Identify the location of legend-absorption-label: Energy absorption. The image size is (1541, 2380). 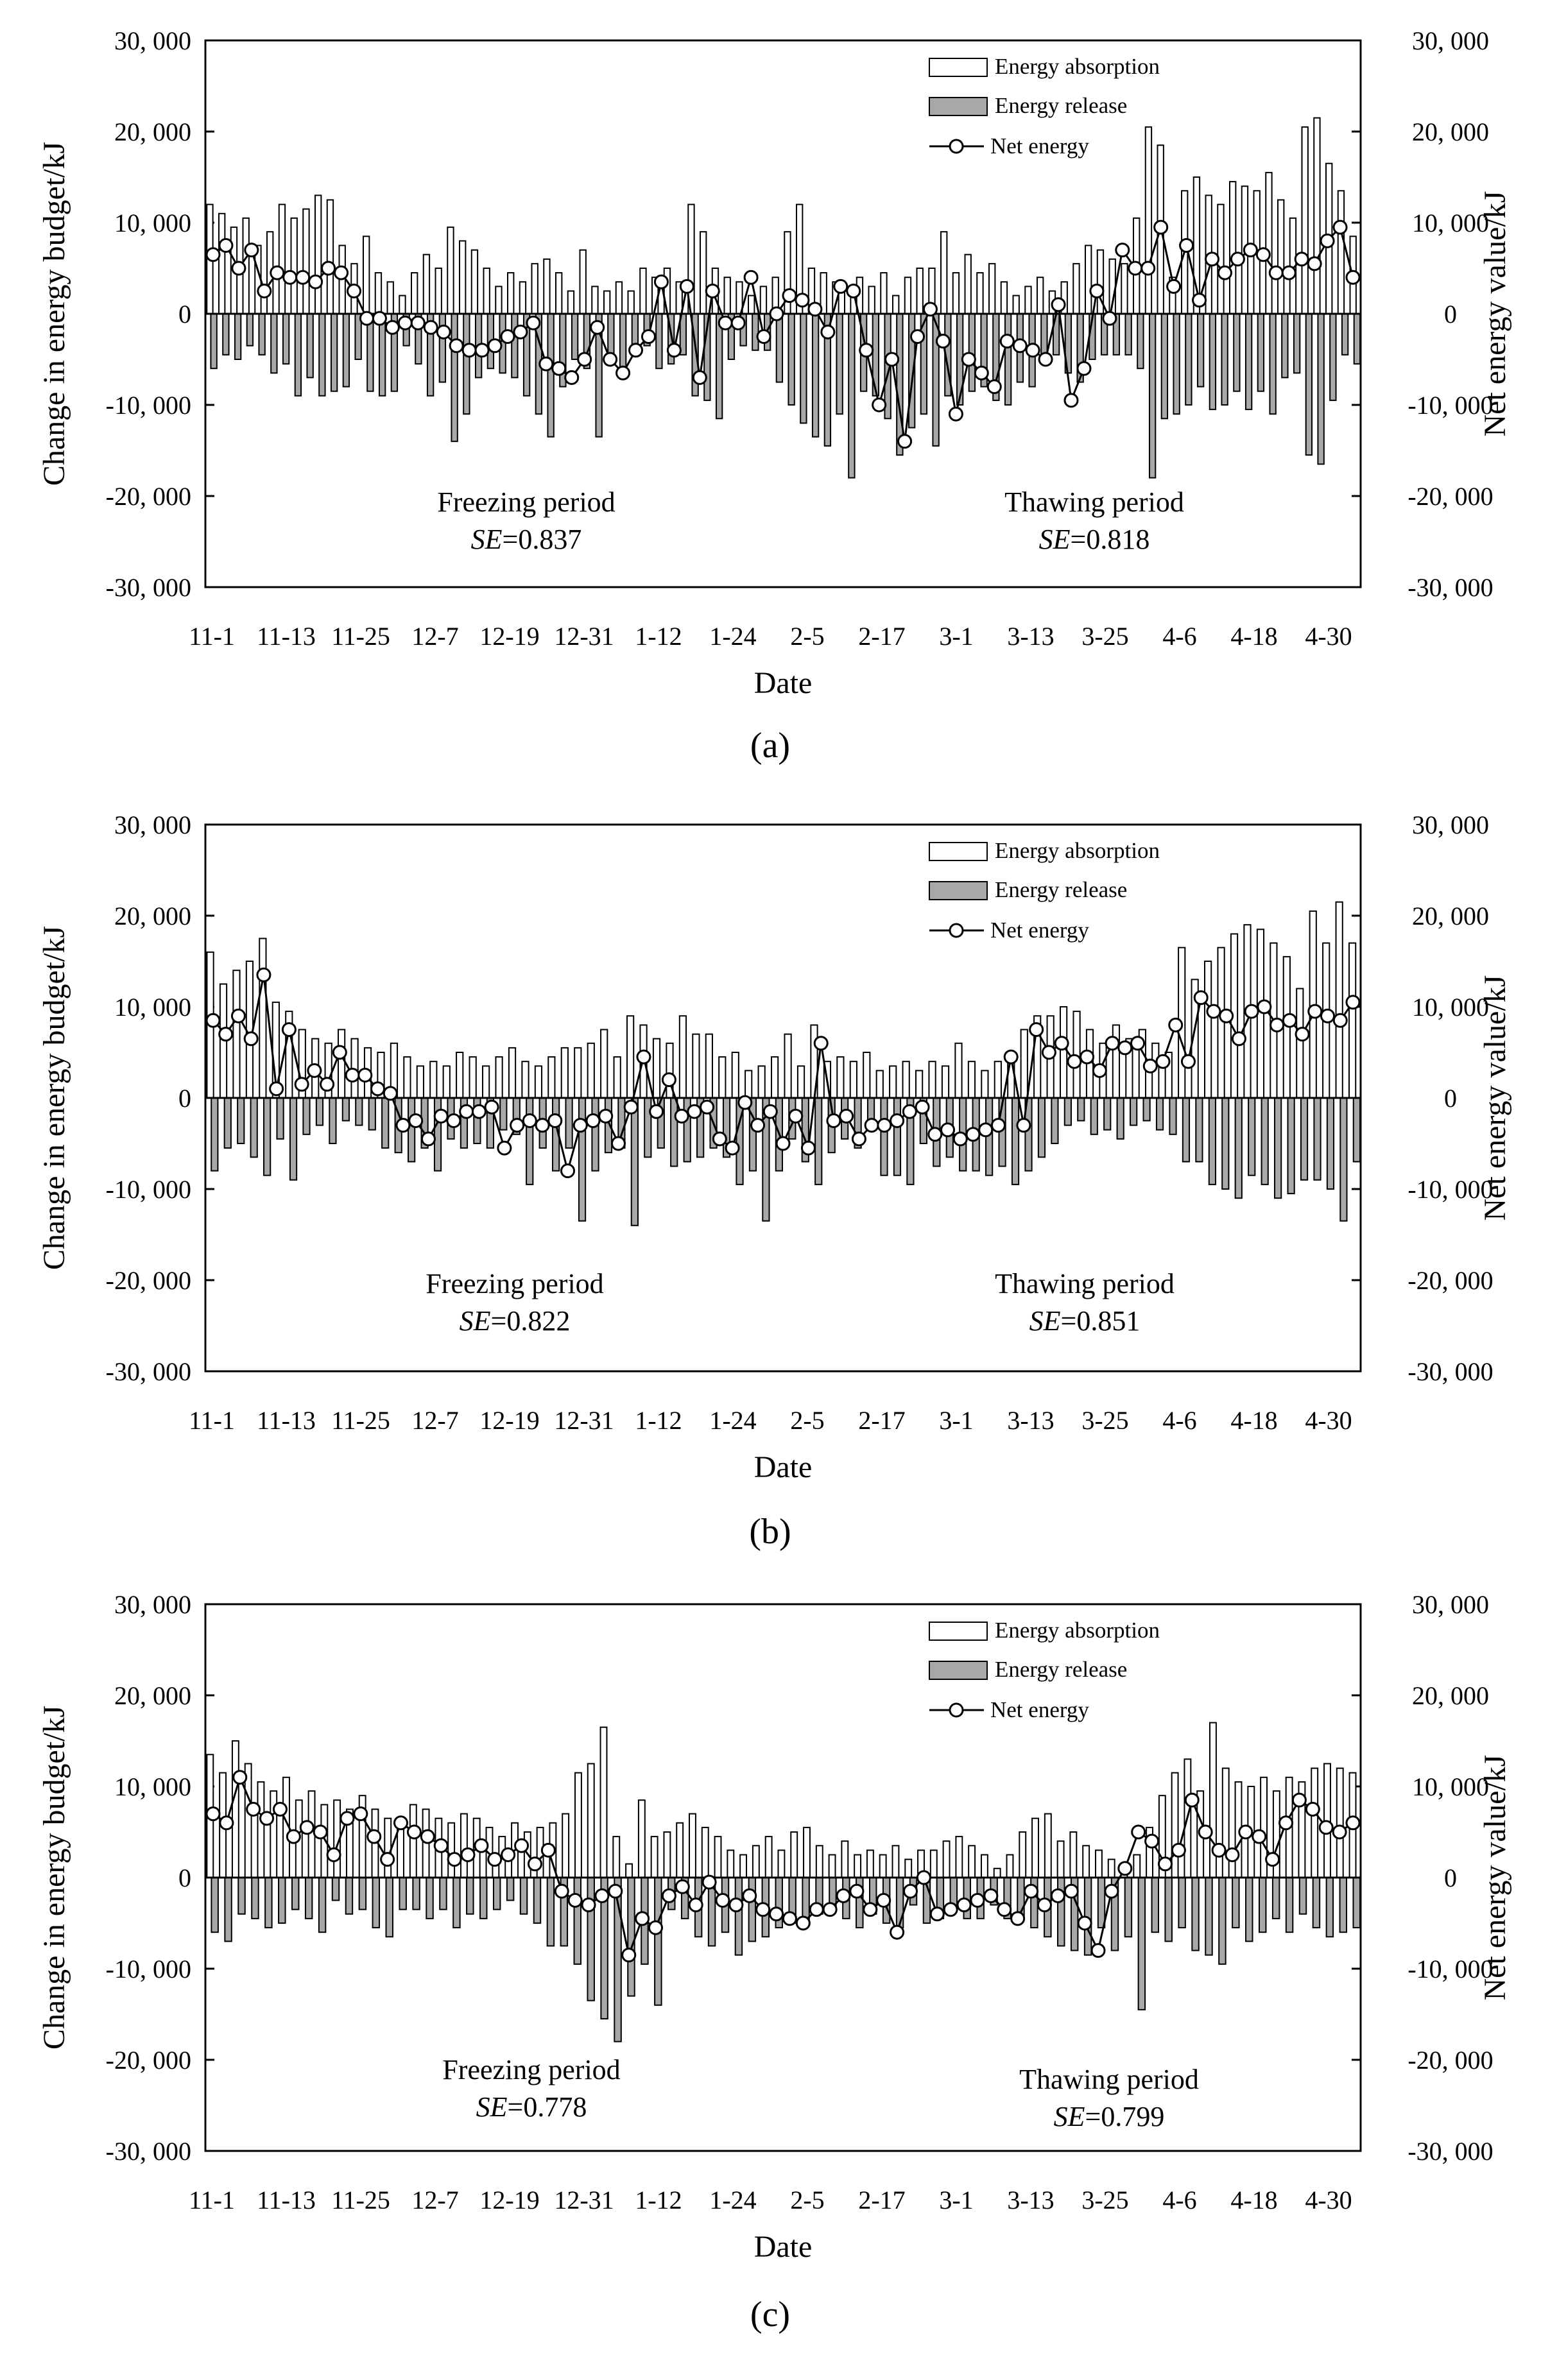
(1078, 1631).